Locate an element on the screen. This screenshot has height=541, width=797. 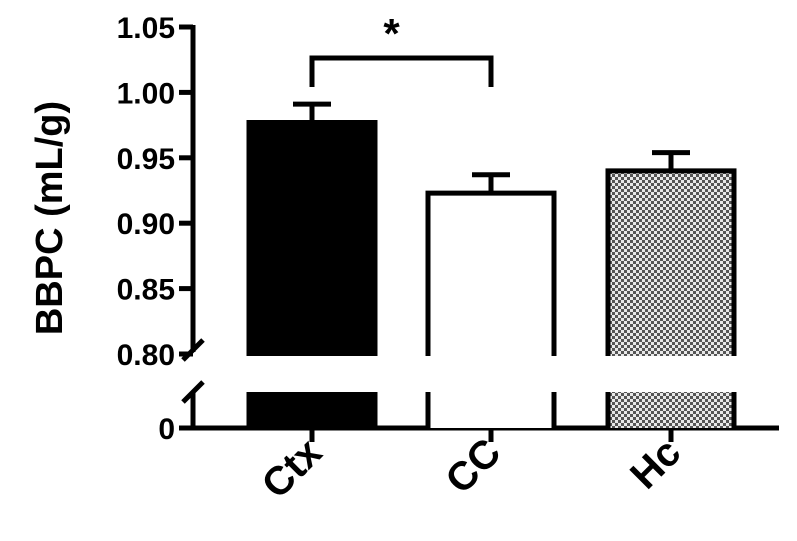
y-tick-label: 0.80 is located at coordinates (146, 355).